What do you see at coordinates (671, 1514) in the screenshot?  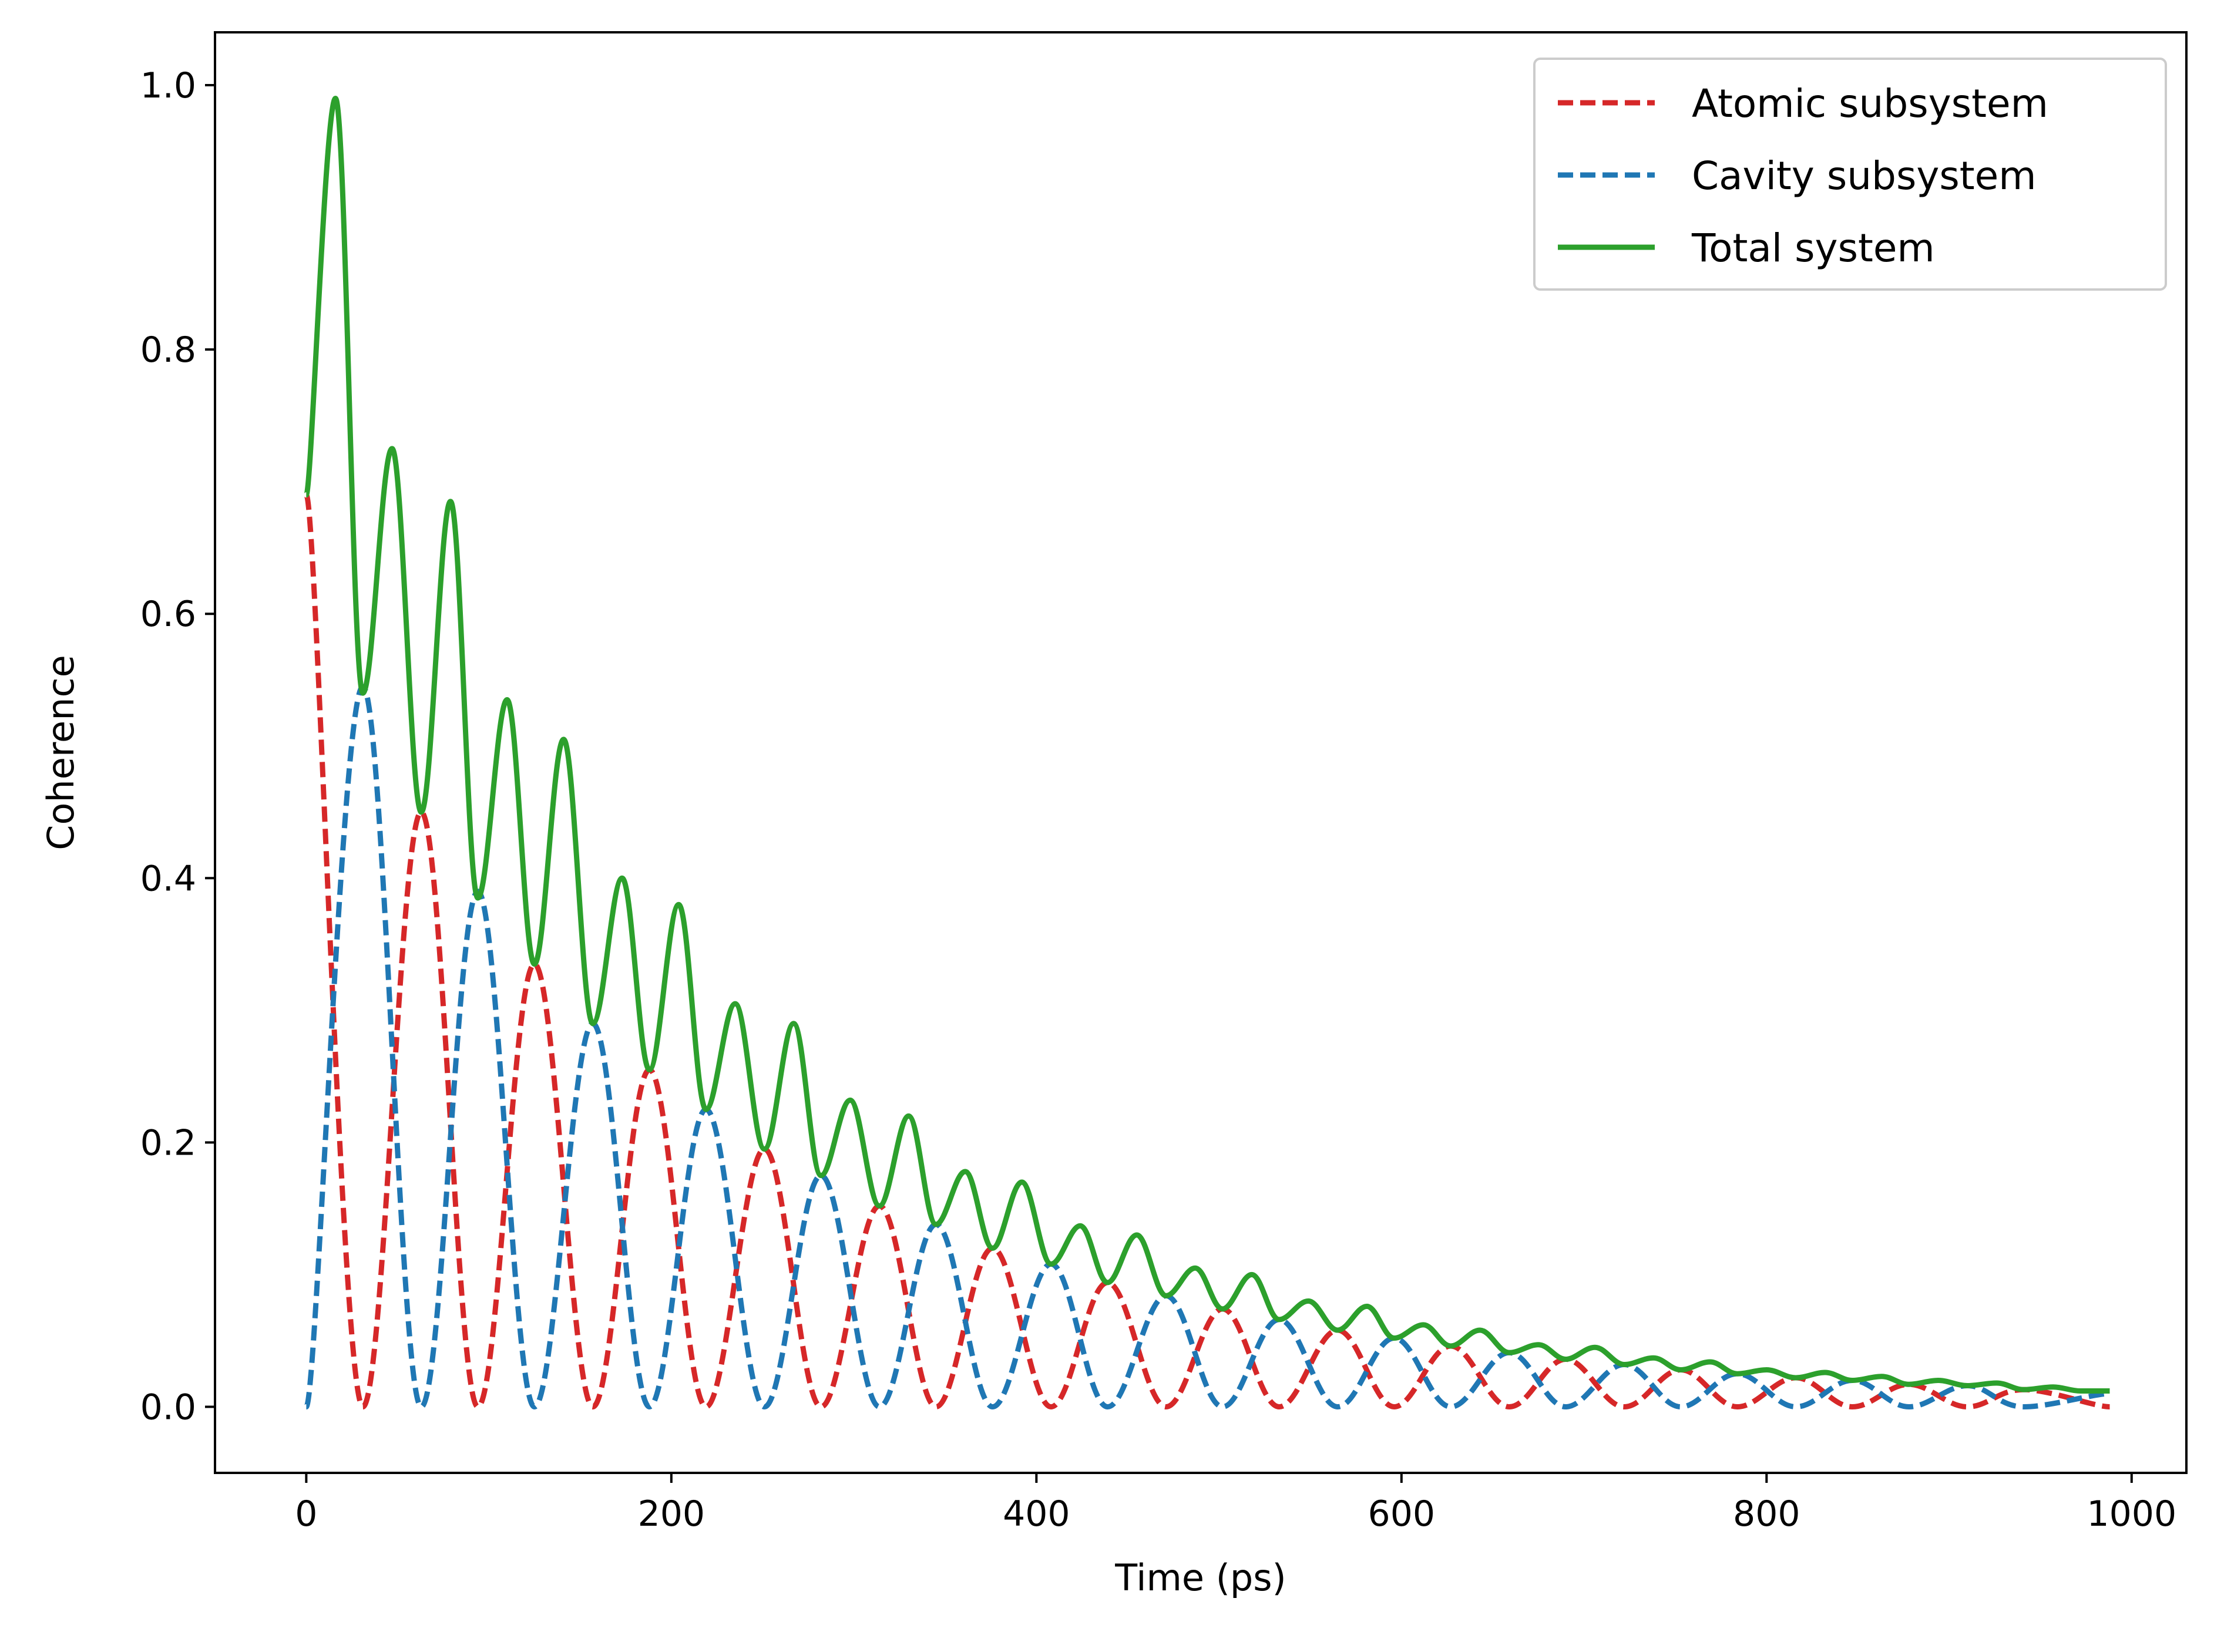 I see `x-tick-label: 200` at bounding box center [671, 1514].